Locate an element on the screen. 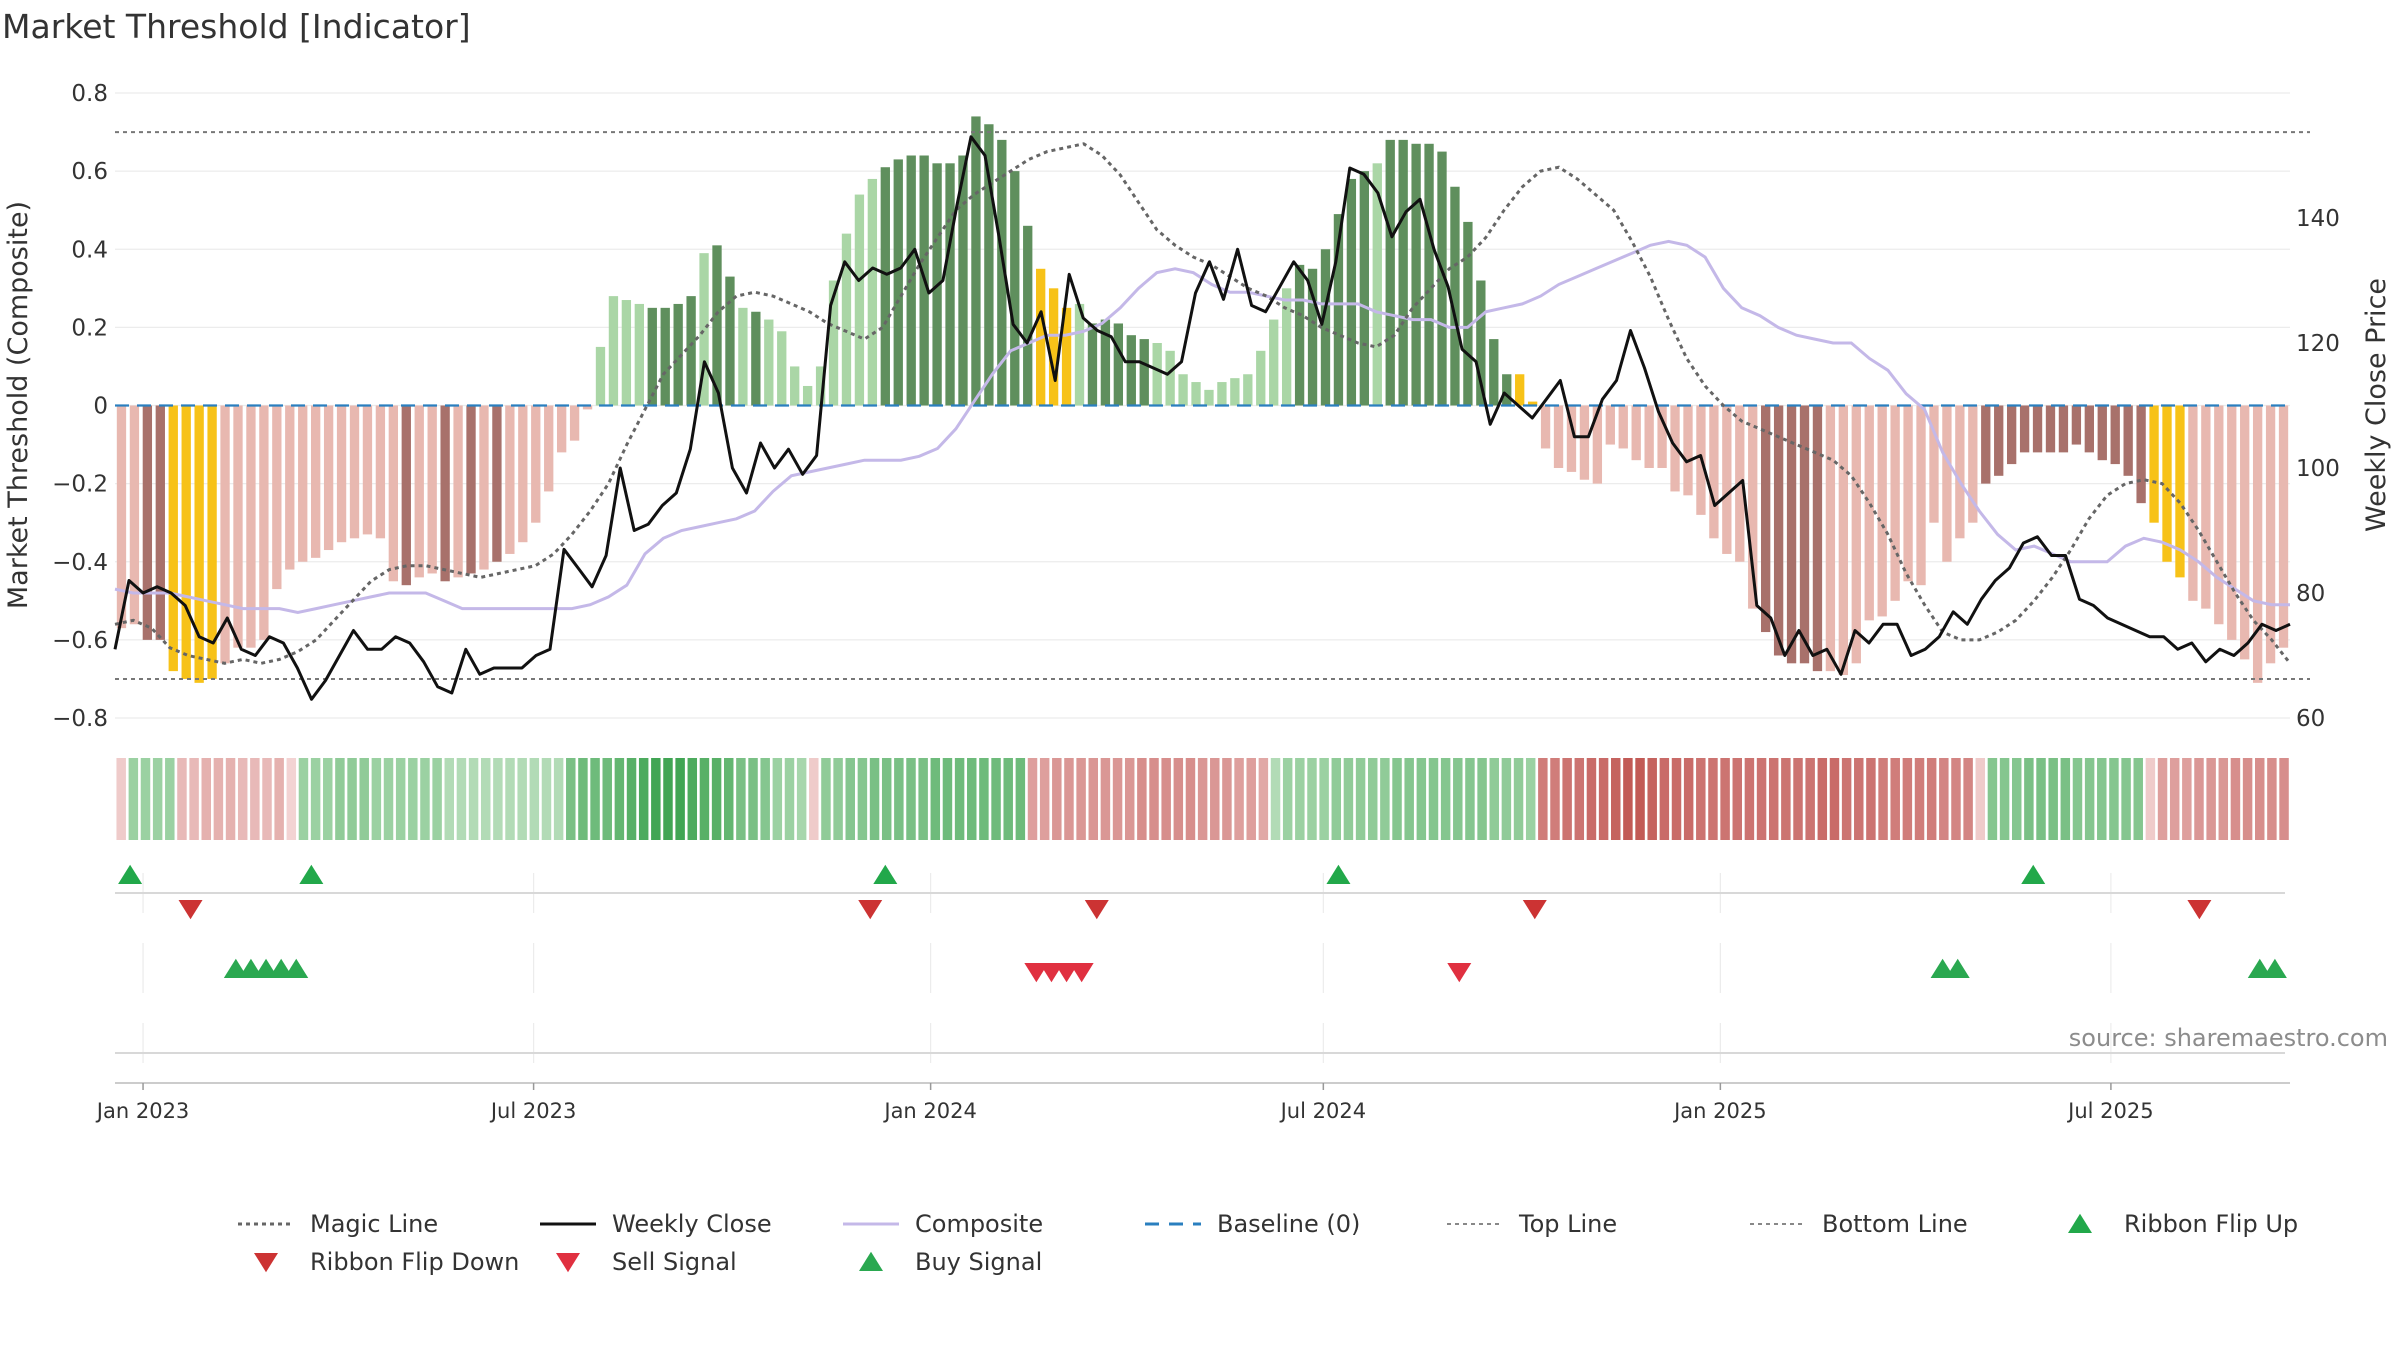  x-tick-label: Jan 2025 is located at coordinates (1719, 1111).